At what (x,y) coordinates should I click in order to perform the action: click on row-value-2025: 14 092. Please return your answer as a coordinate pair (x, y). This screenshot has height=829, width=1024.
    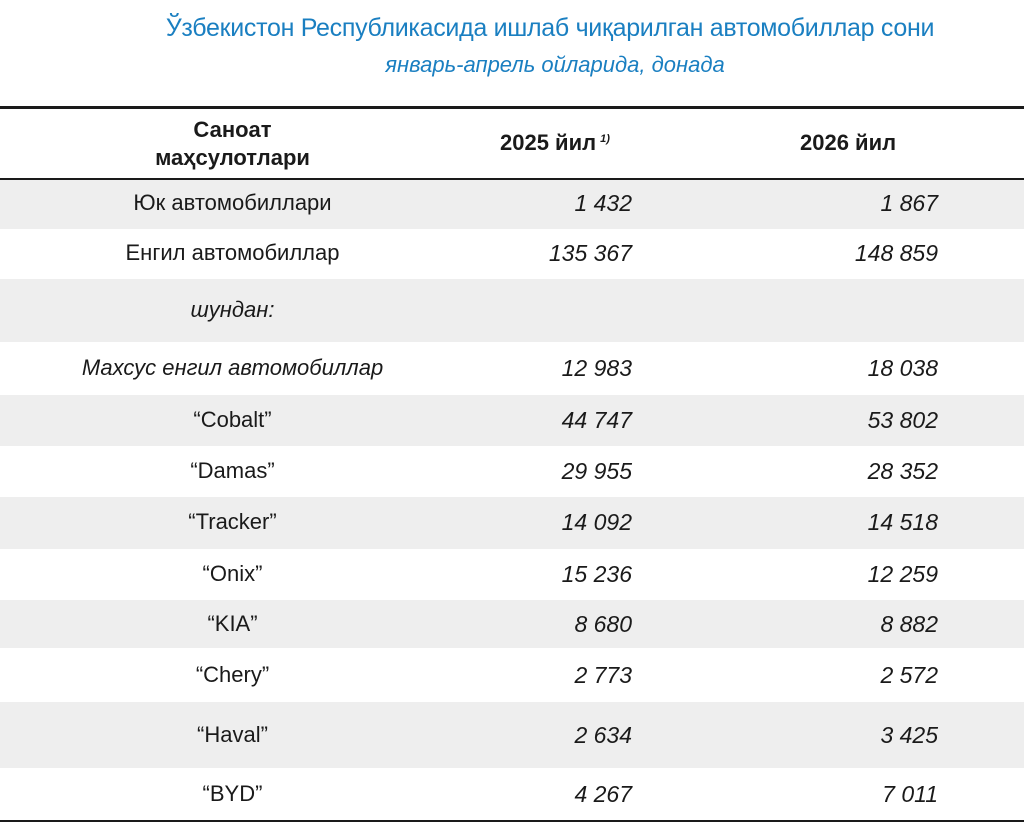
    Looking at the image, I should click on (596, 522).